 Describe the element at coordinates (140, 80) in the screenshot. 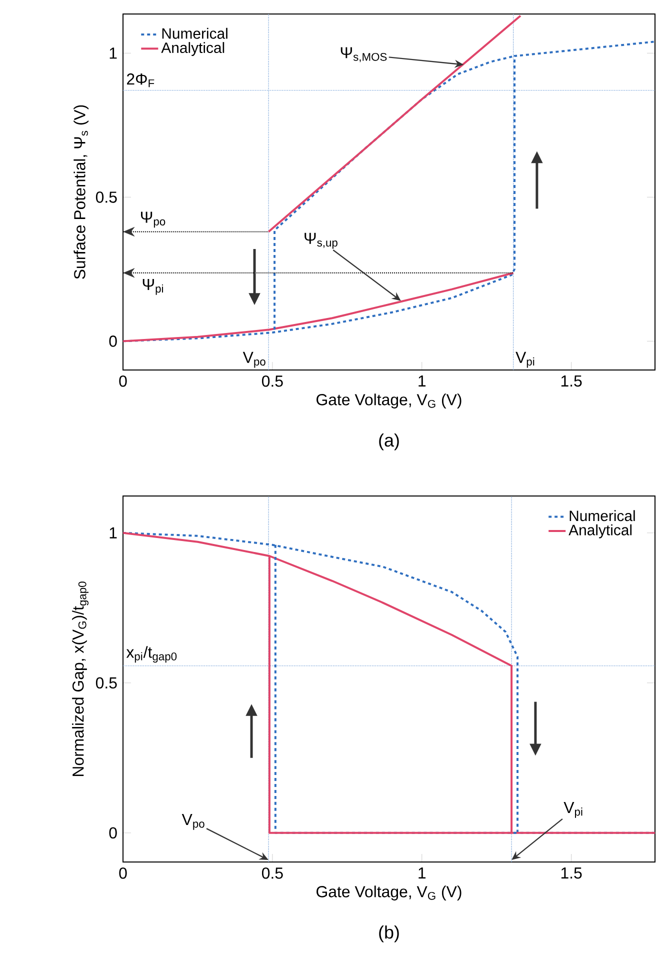

I see `ref-line-label: 2Φ$_{F}$` at that location.